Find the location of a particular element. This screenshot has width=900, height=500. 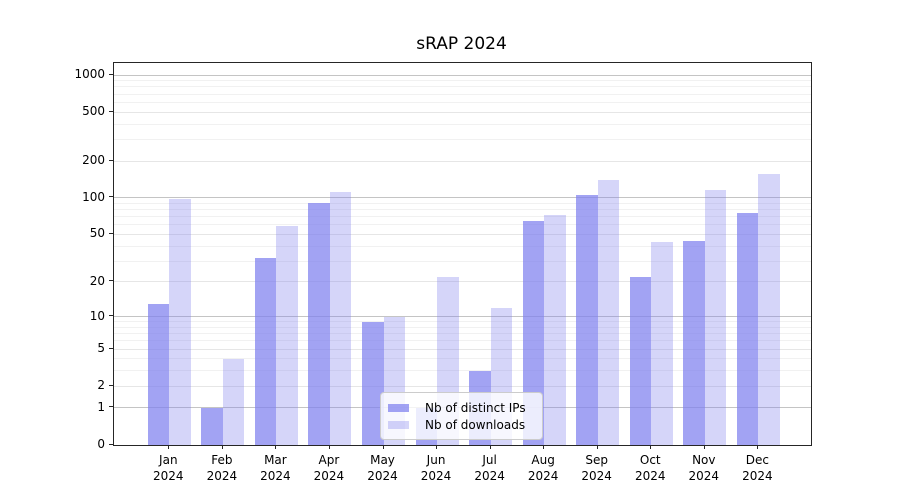

legend-item: Nb of distinct IPs is located at coordinates (461, 407).